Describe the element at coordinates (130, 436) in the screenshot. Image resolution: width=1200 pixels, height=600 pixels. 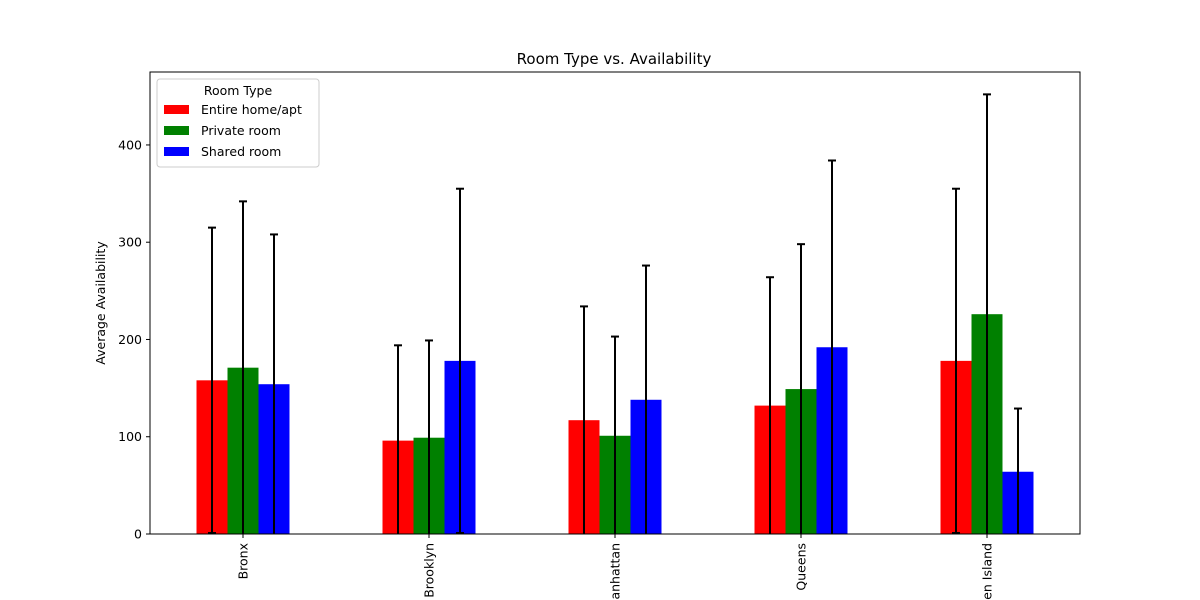
I see `y-tick-label: 100` at that location.